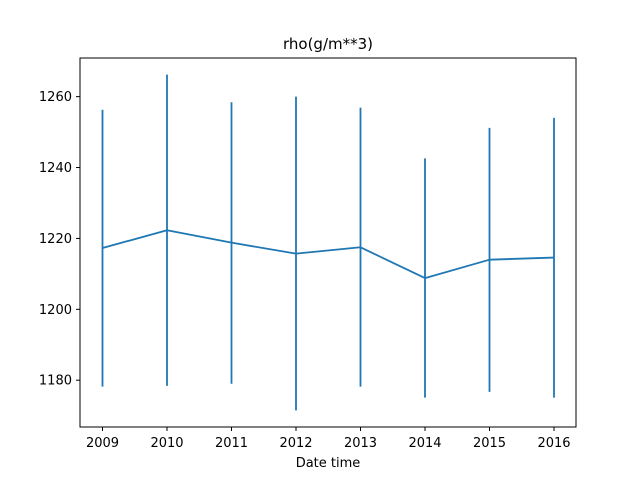  Describe the element at coordinates (55, 168) in the screenshot. I see `y-tick-label-1240: 1240` at that location.